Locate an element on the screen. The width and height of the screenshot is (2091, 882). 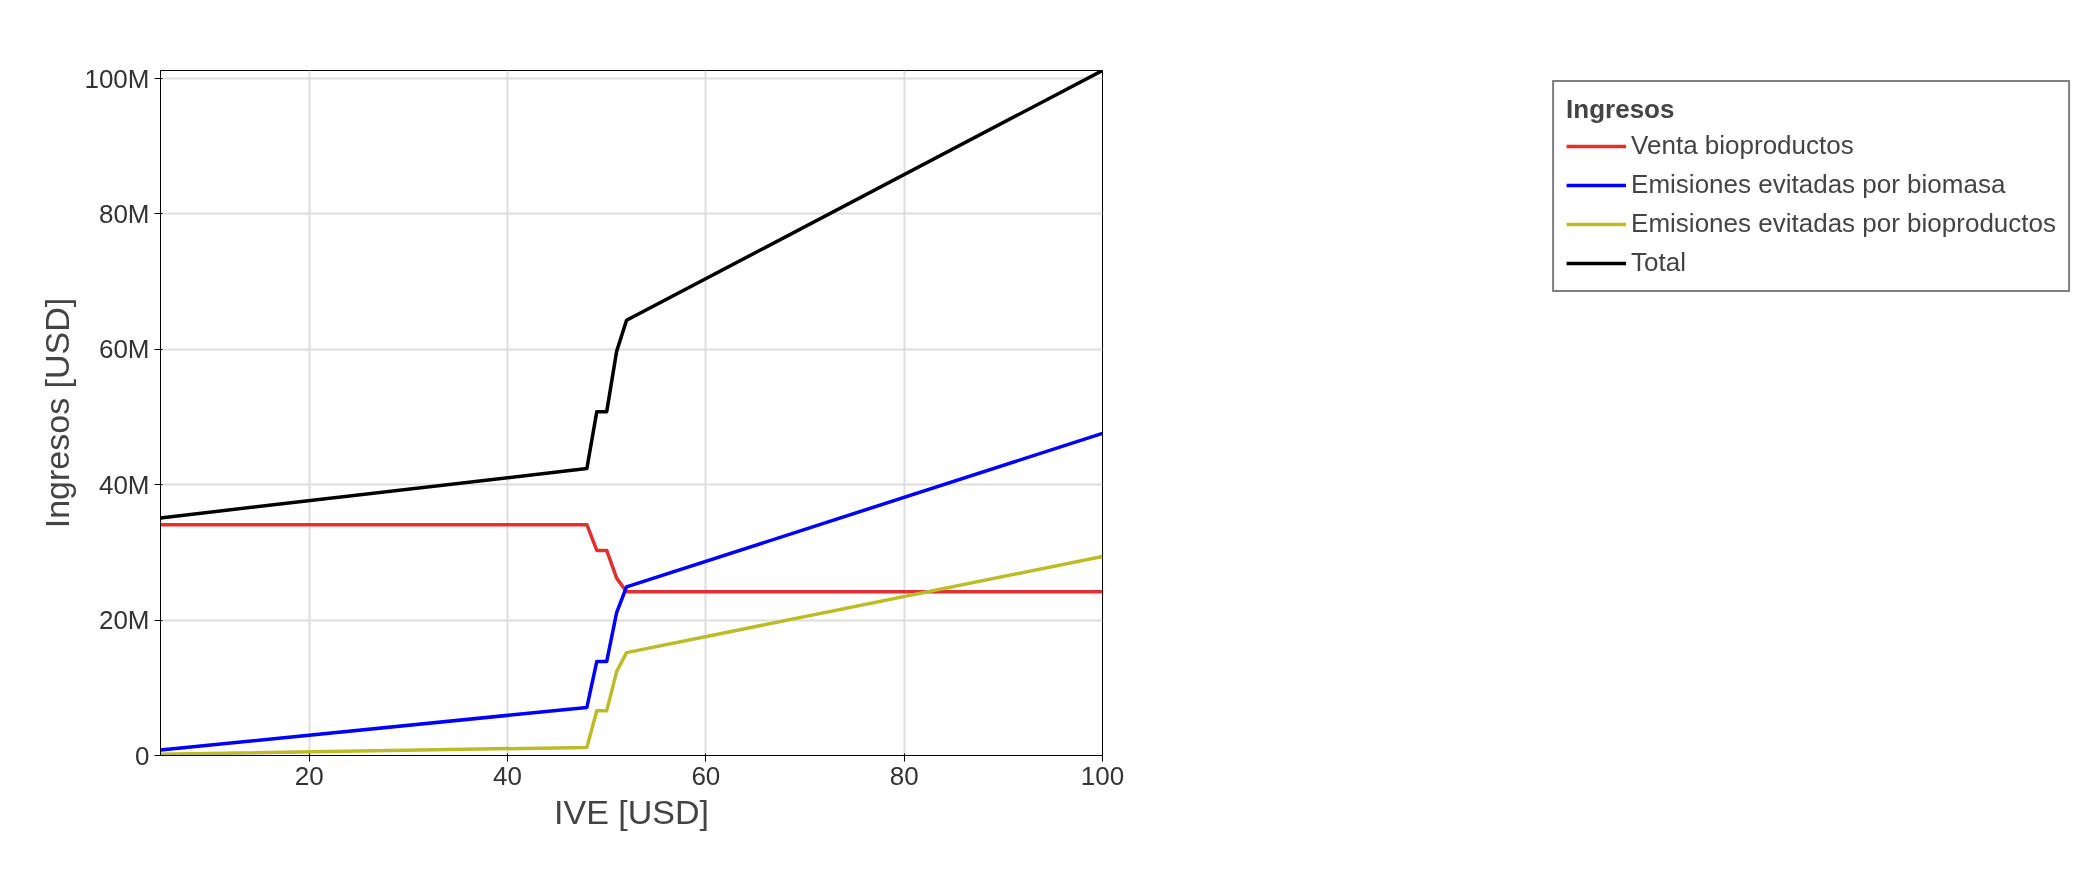
legend-label: Total is located at coordinates (1659, 262).